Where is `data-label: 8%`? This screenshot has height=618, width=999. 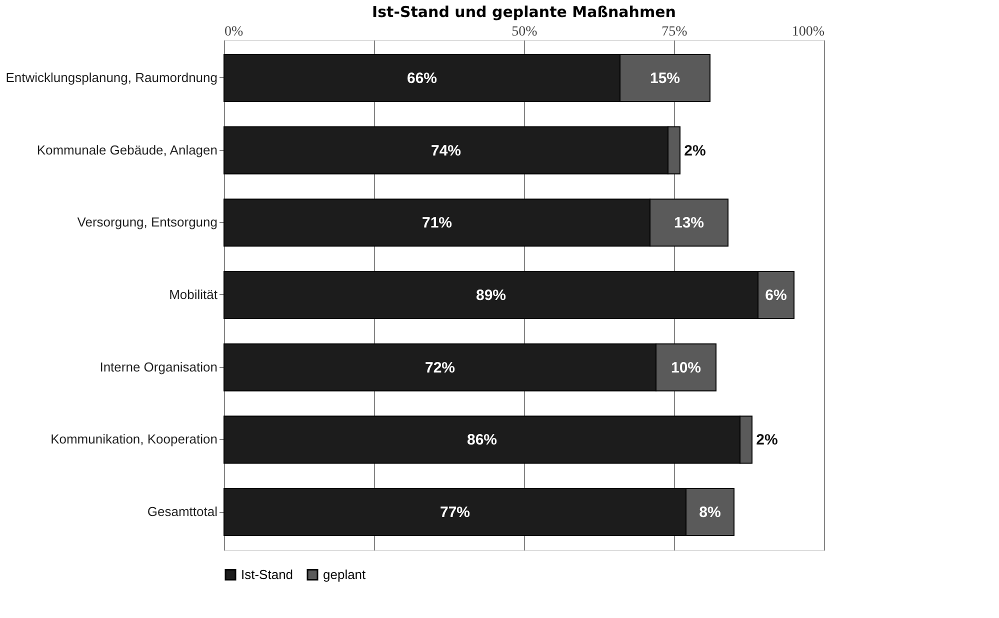
data-label: 8% is located at coordinates (710, 513).